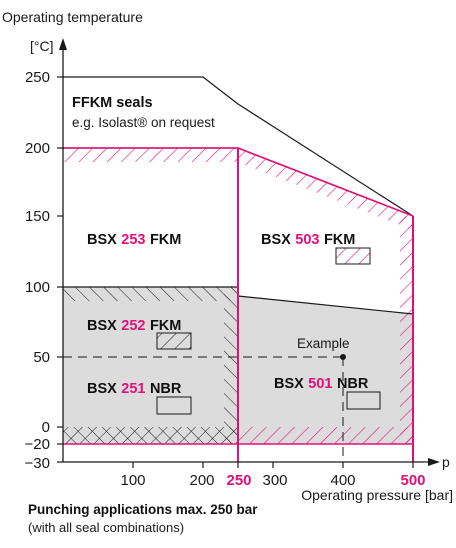 Image resolution: width=456 pixels, height=548 pixels. Describe the element at coordinates (342, 480) in the screenshot. I see `x-tick-400: 400` at that location.